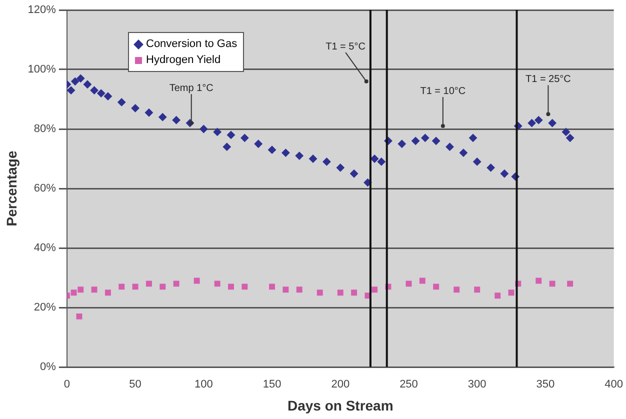 Image resolution: width=626 pixels, height=419 pixels. What do you see at coordinates (548, 80) in the screenshot?
I see `annotation: T1 = 25°C` at bounding box center [548, 80].